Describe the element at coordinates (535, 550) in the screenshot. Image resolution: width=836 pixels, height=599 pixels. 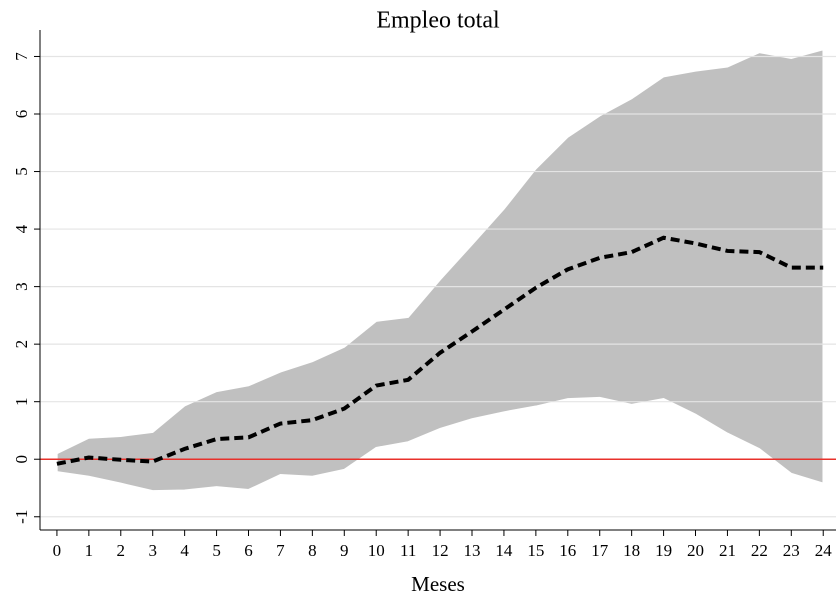
I see `x-tick-label: 15` at that location.